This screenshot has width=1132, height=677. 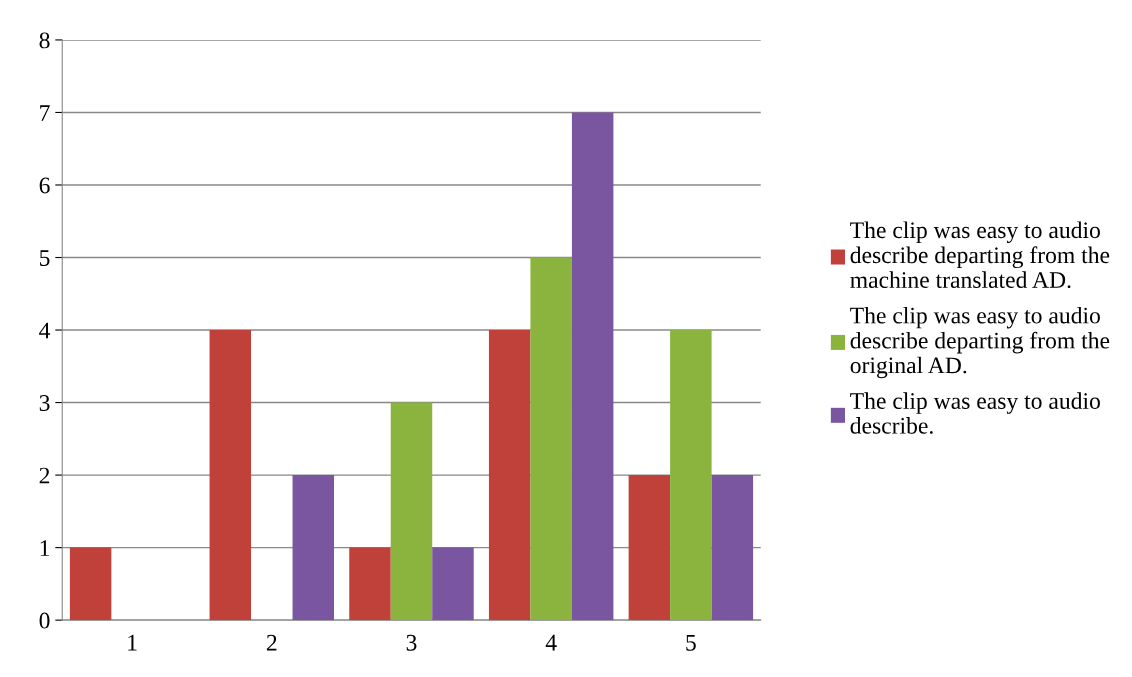 I want to click on legend-label: The clip was easy to audio describe., so click(x=975, y=413).